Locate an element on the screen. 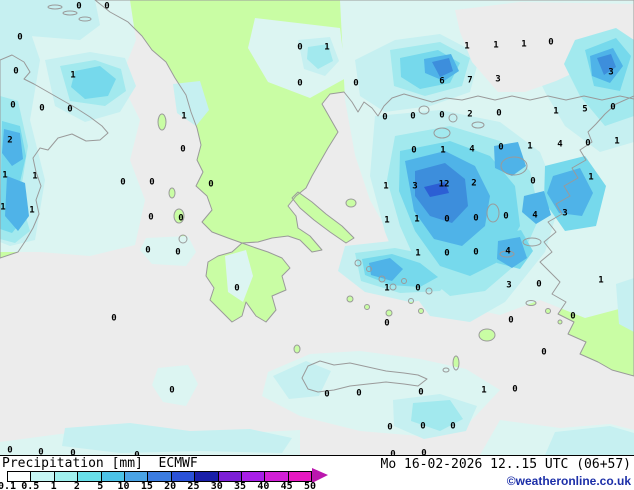 This screenshot has height=490, width=634. legend-tick: 25 is located at coordinates (193, 485).